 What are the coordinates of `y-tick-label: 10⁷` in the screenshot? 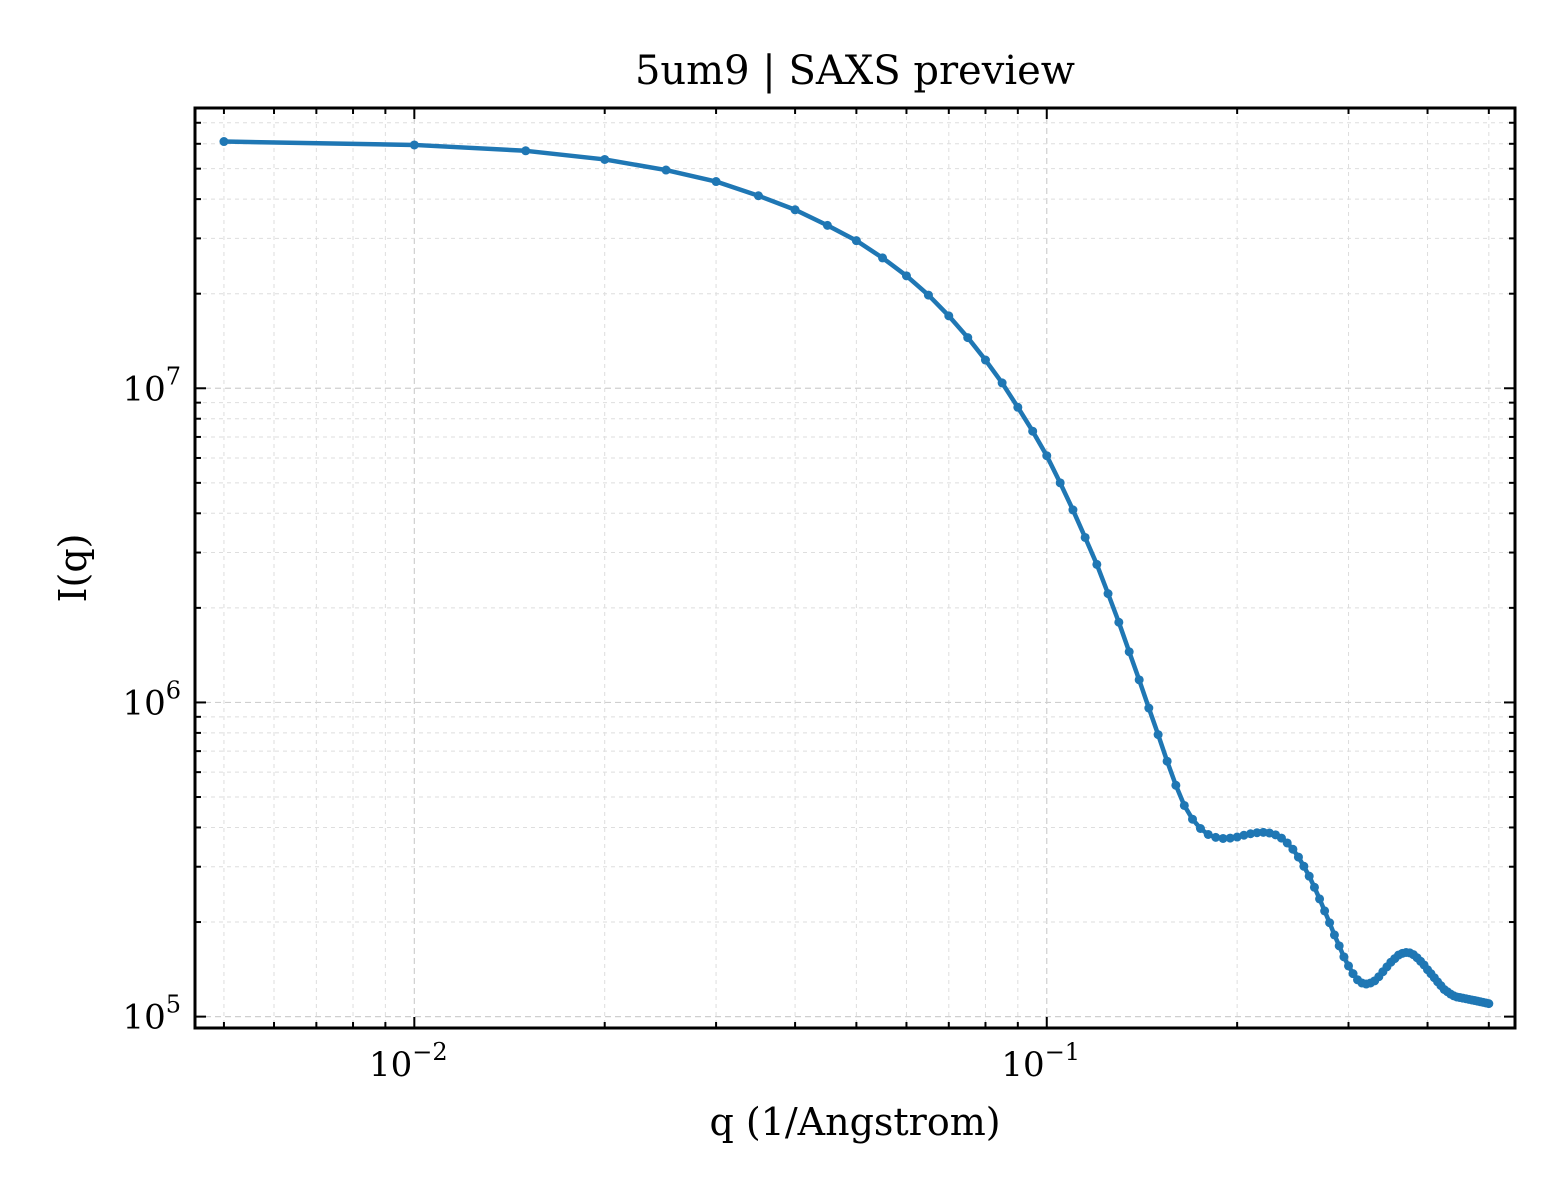 It's located at (151, 385).